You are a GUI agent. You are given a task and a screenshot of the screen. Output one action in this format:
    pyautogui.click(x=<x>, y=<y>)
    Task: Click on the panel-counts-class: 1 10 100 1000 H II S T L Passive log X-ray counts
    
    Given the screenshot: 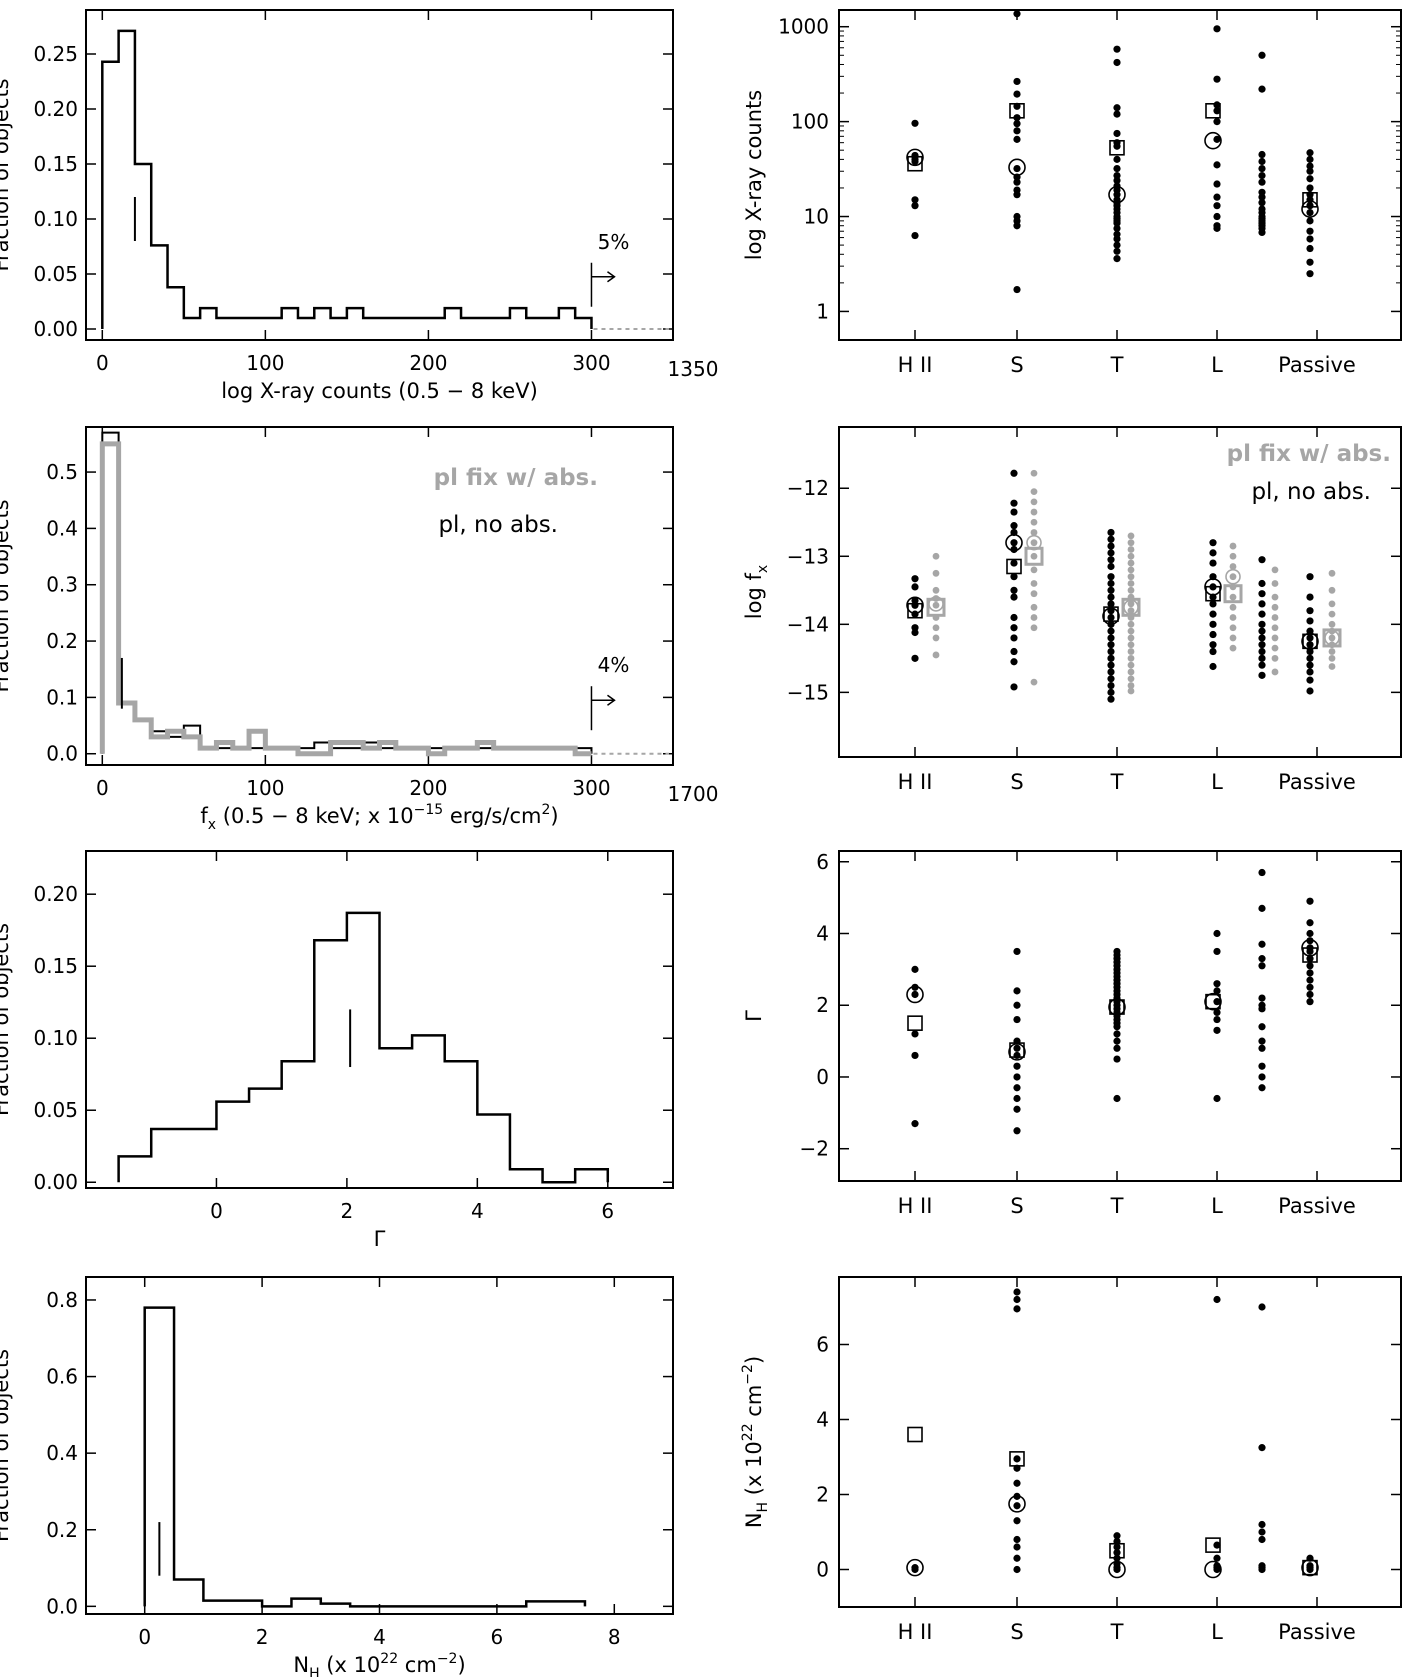 What is the action you would take?
    pyautogui.click(x=1072, y=193)
    